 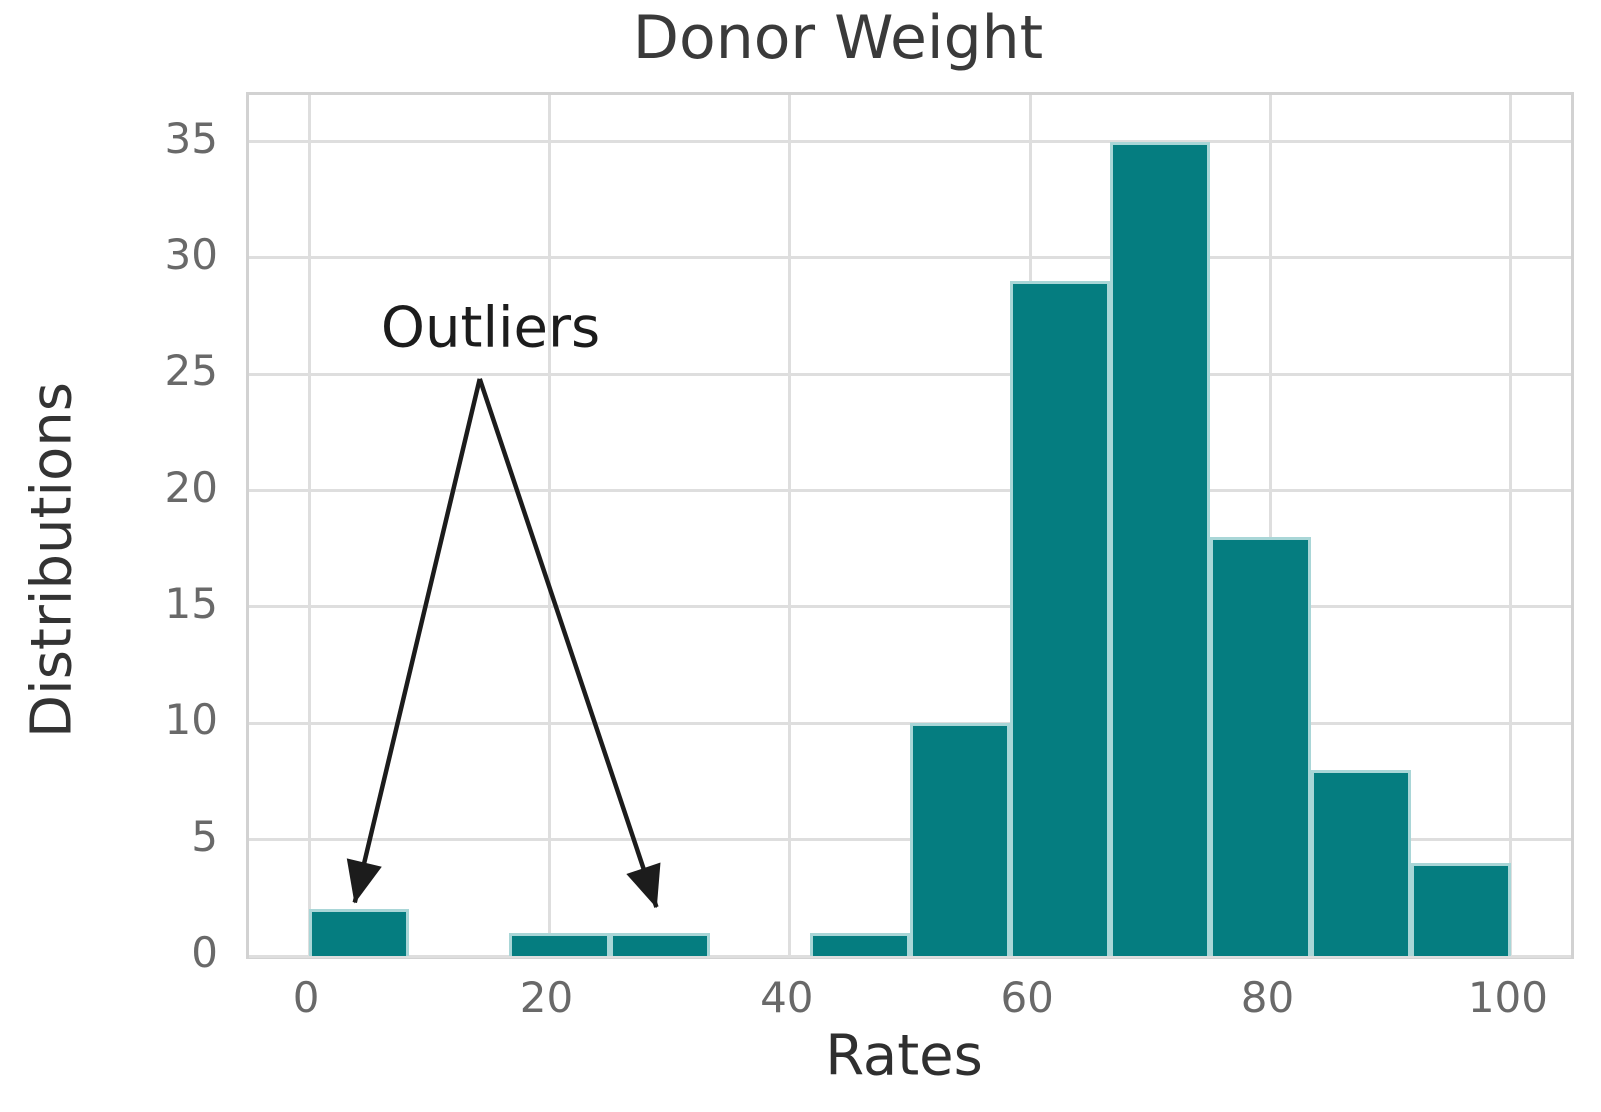 I want to click on x-tick-label: 0, so click(x=306, y=997).